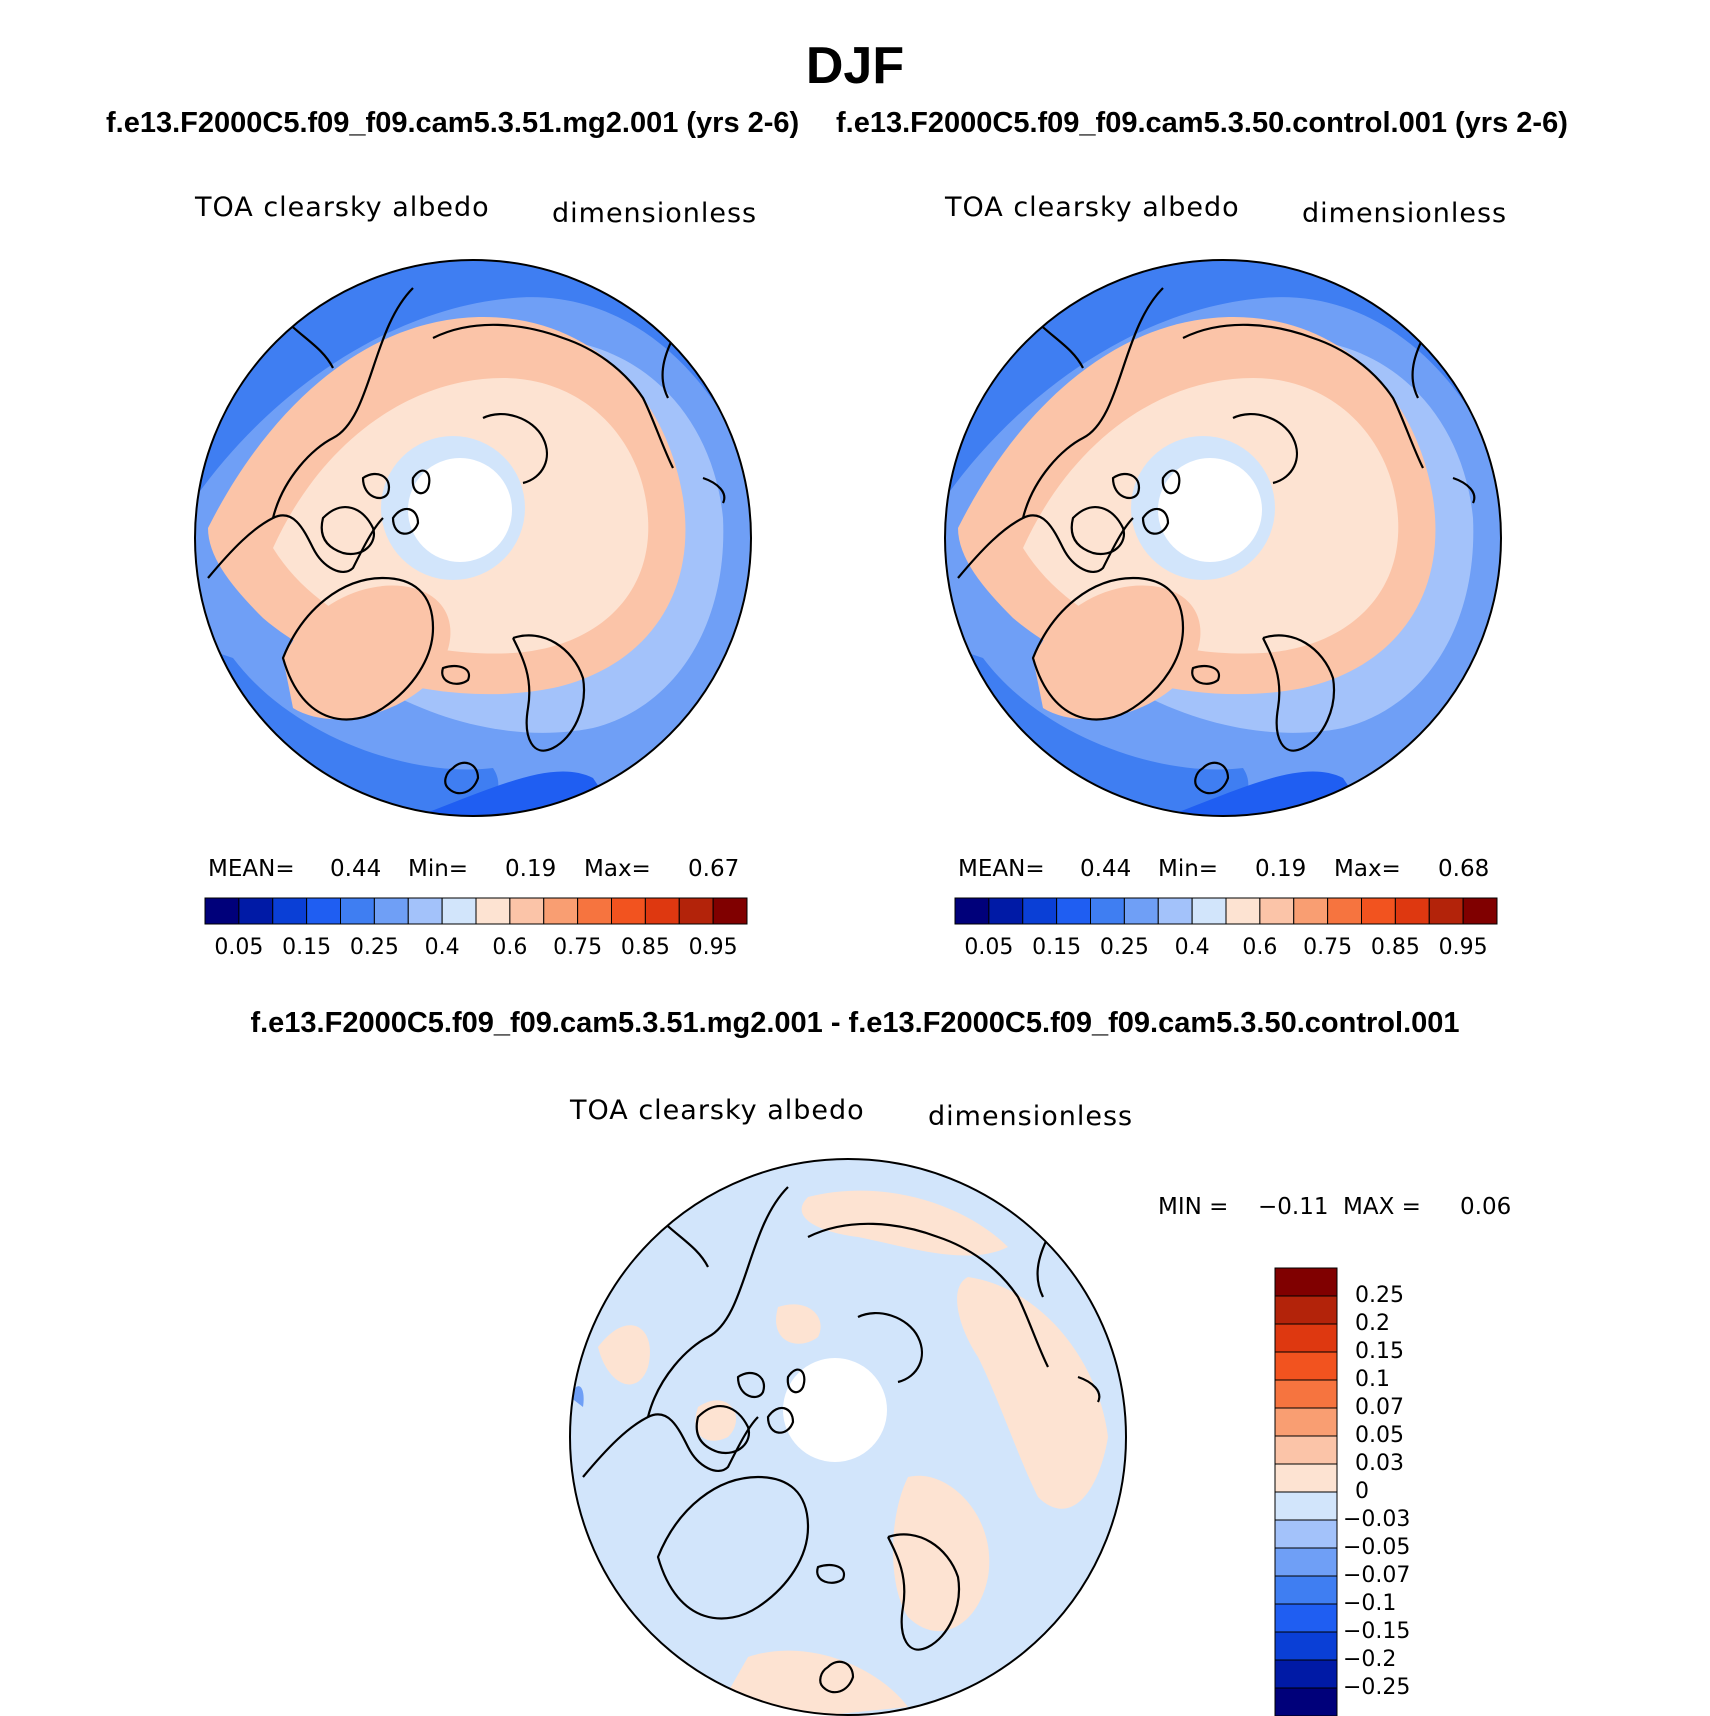 The height and width of the screenshot is (1716, 1710). Describe the element at coordinates (1106, 869) in the screenshot. I see `panel2-mean-value: 0.44` at that location.